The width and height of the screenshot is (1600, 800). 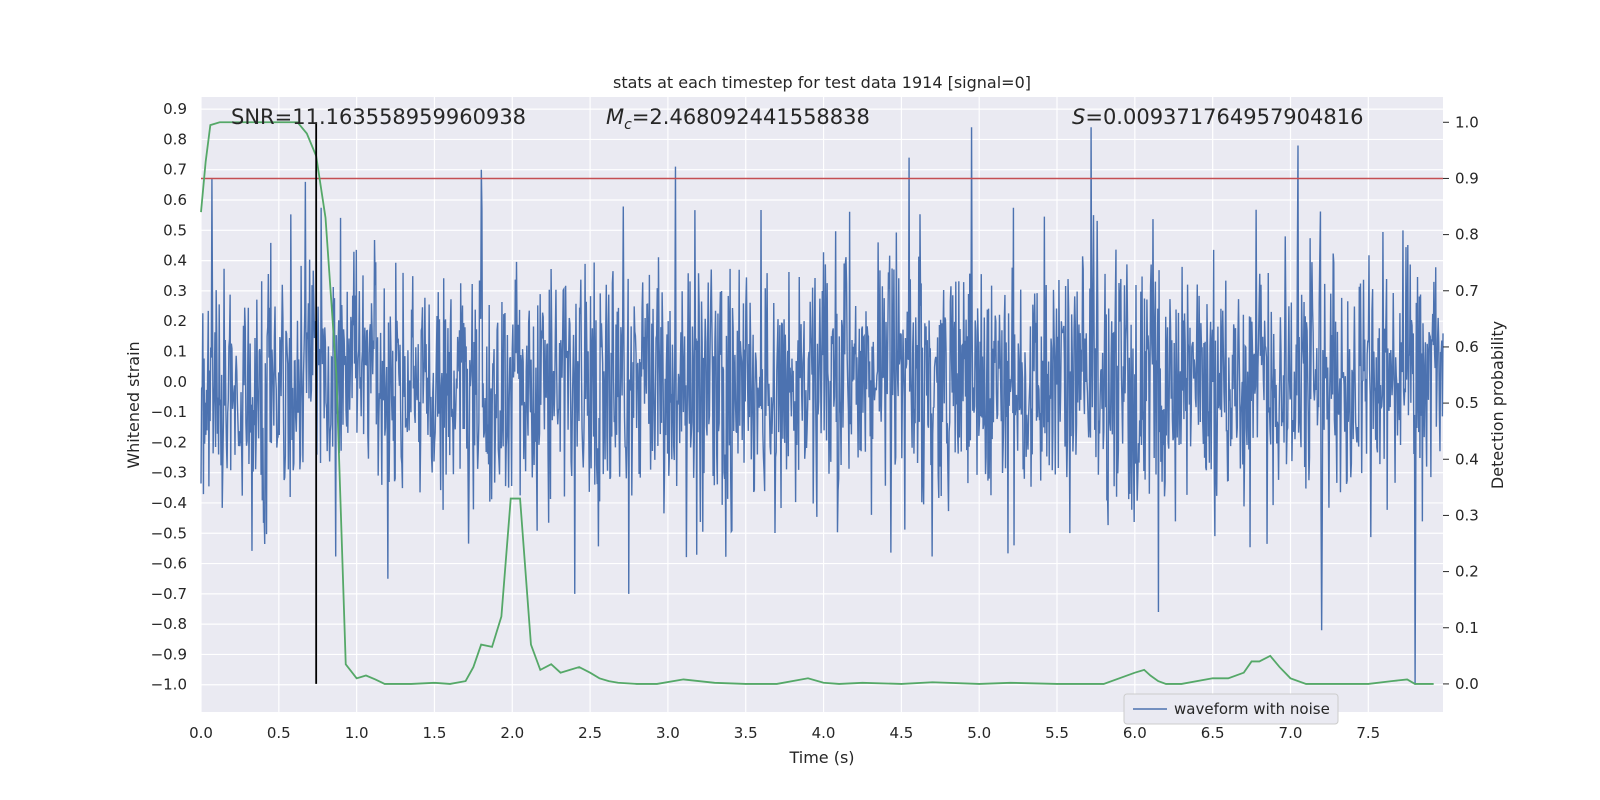 What do you see at coordinates (1467, 684) in the screenshot?
I see `y2-tick-label: 0.0` at bounding box center [1467, 684].